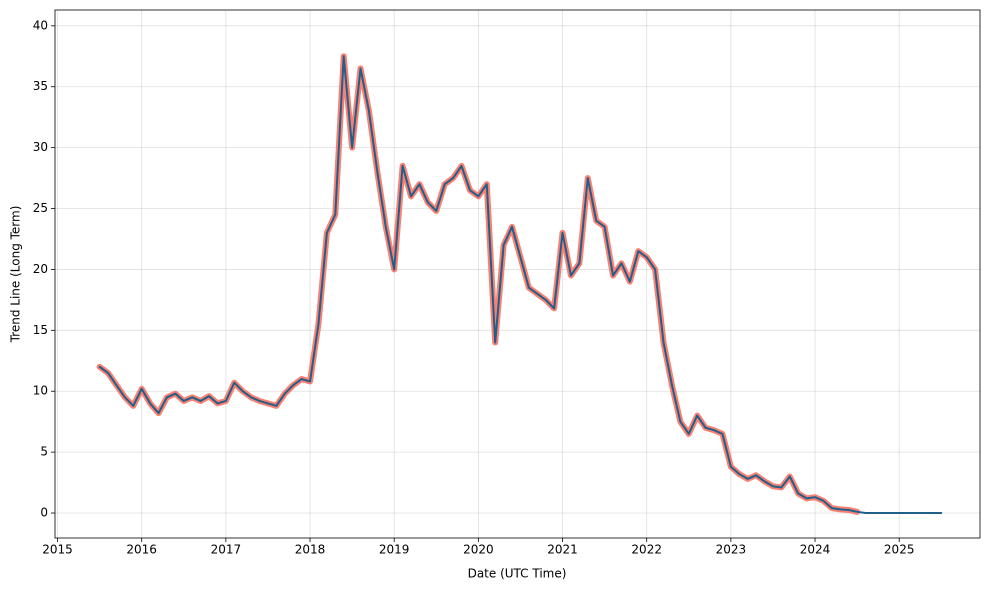 Image resolution: width=989 pixels, height=590 pixels. What do you see at coordinates (40, 25) in the screenshot?
I see `y-tick-label: 40` at bounding box center [40, 25].